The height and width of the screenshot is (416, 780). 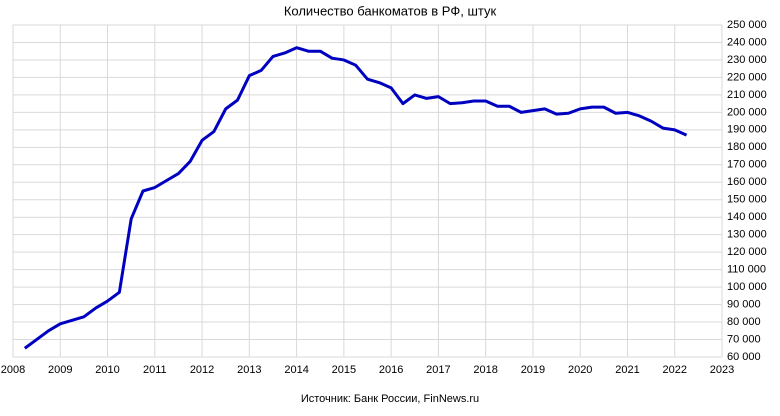 What do you see at coordinates (744, 322) in the screenshot?
I see `y-tick-label: 80 000` at bounding box center [744, 322].